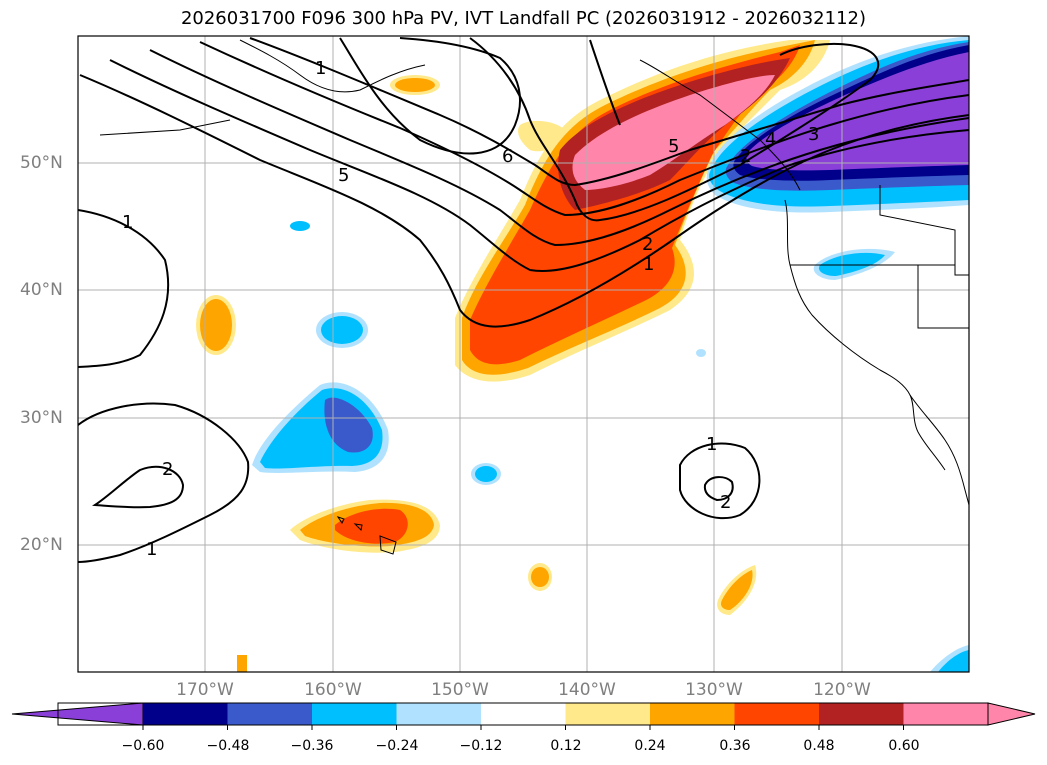  Describe the element at coordinates (228, 746) in the screenshot. I see `colorbar-tick-label: −0.48` at that location.